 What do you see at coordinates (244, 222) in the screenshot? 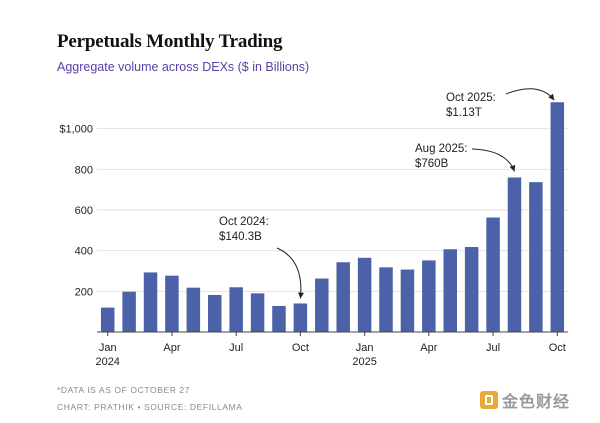
I see `annotation-label: Oct 2024:` at bounding box center [244, 222].